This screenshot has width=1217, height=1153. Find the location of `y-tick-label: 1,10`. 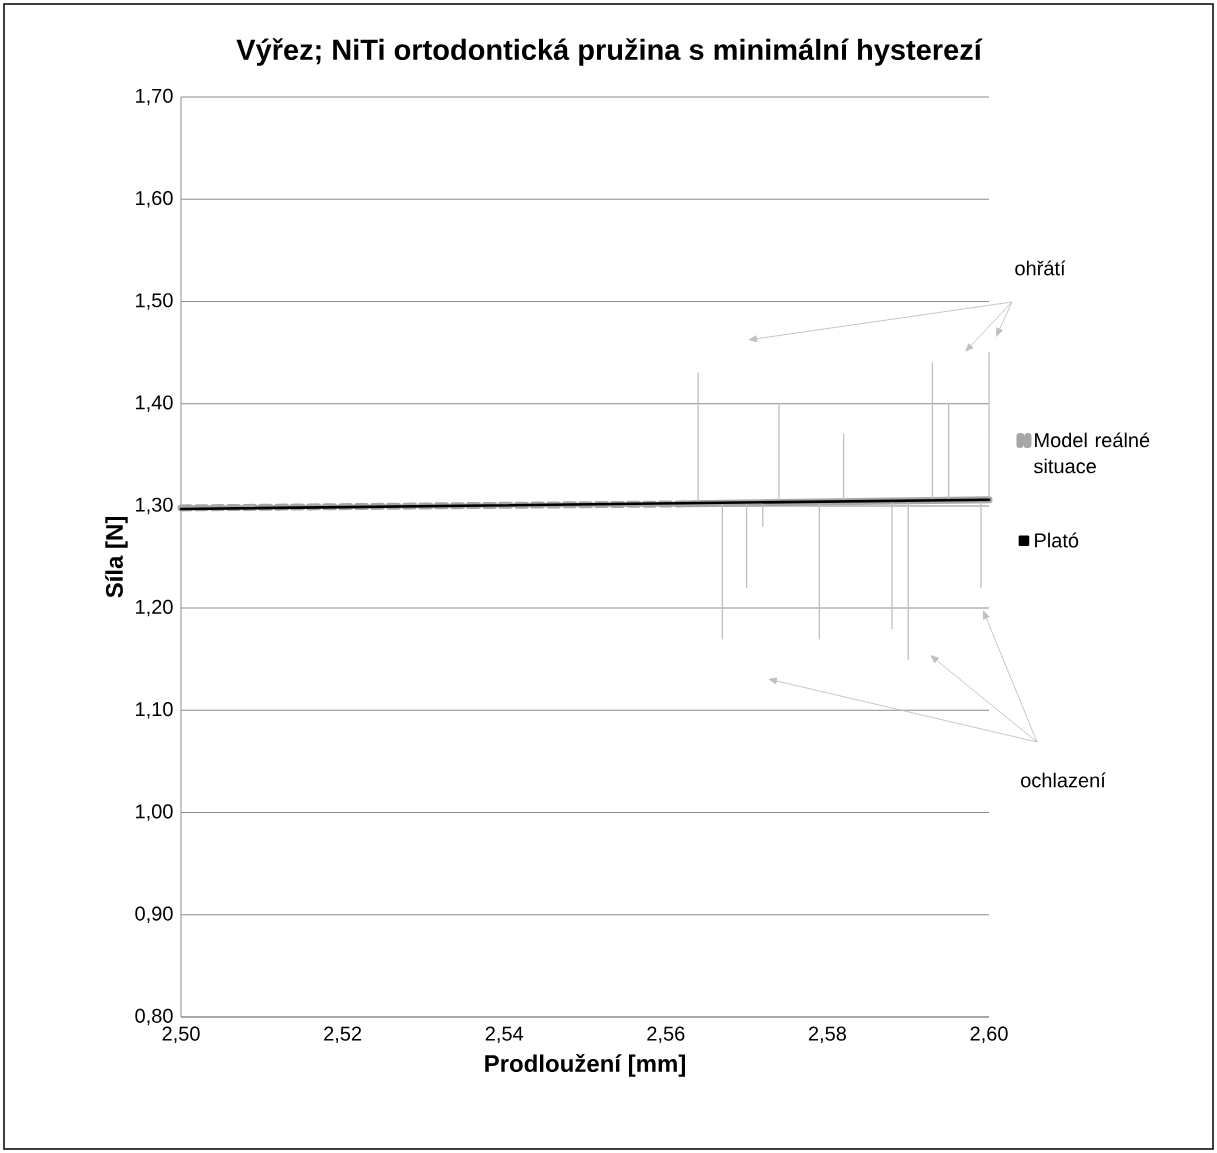

y-tick-label: 1,10 is located at coordinates (154, 710).